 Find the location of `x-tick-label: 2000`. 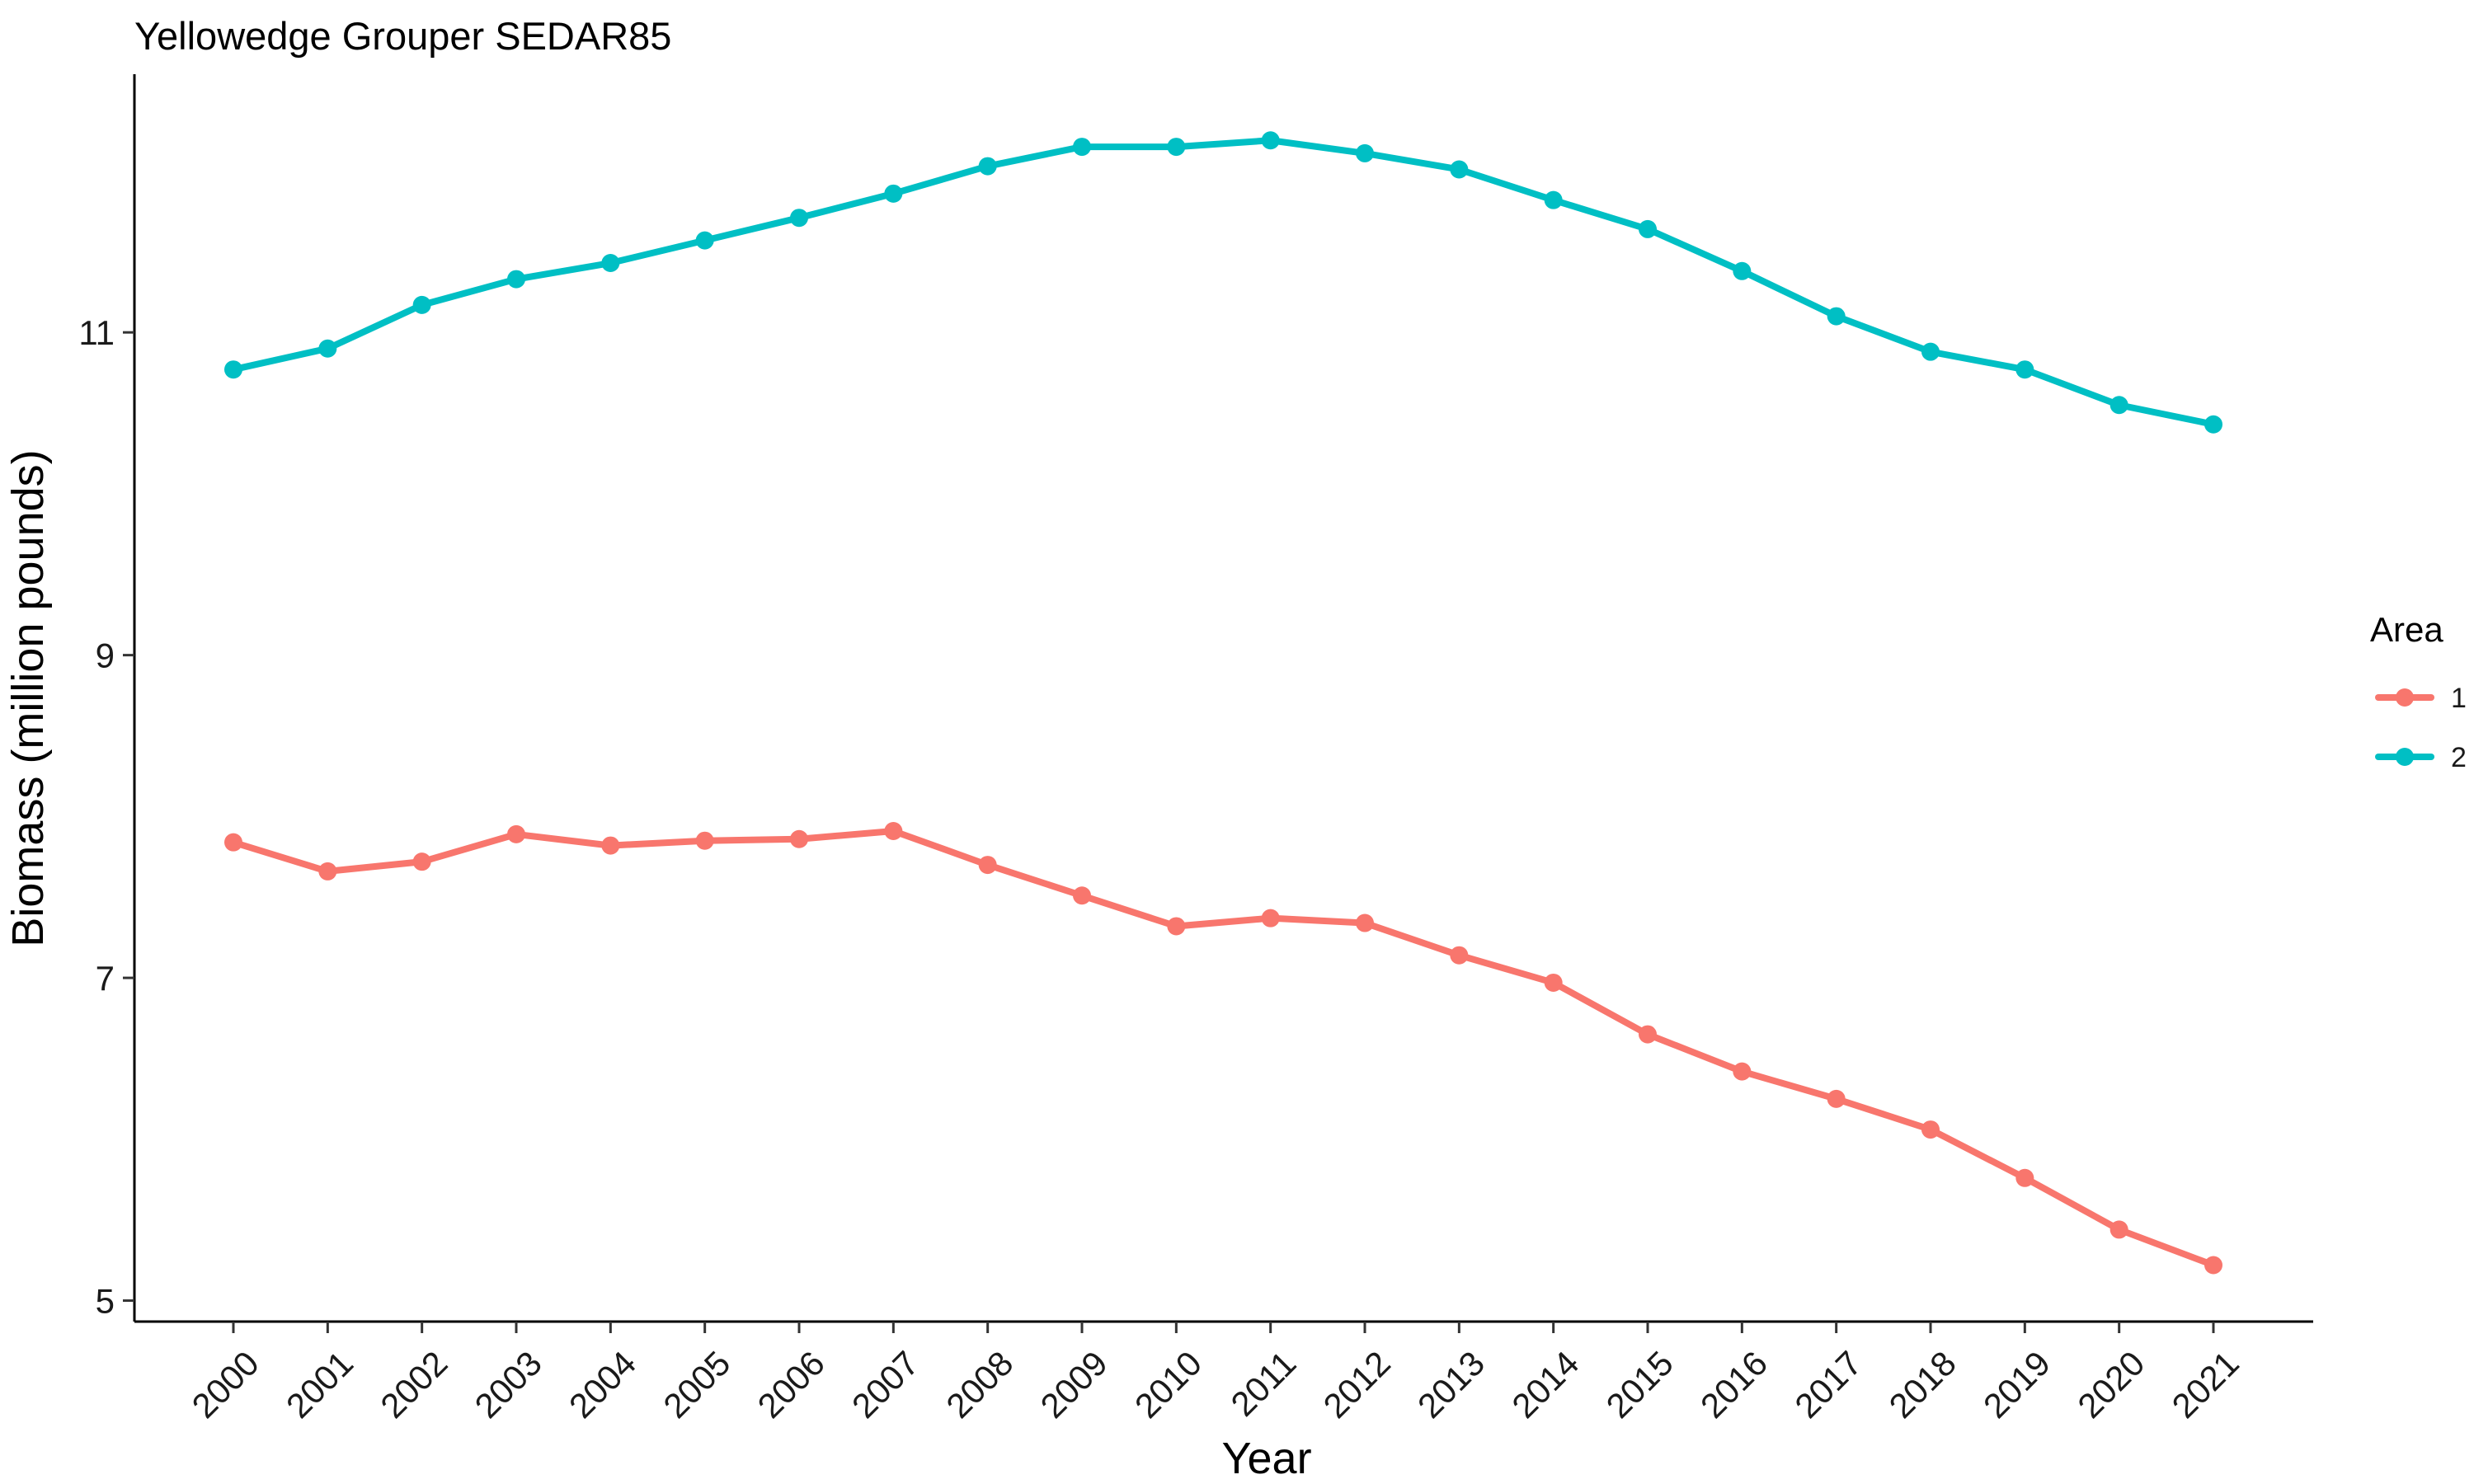

x-tick-label: 2000 is located at coordinates (225, 1384).